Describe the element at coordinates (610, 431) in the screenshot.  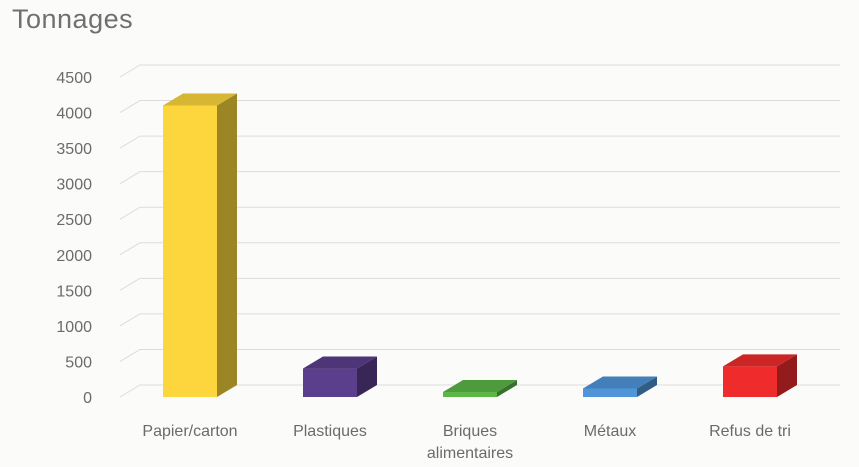
I see `x-tick-label: Métaux` at that location.